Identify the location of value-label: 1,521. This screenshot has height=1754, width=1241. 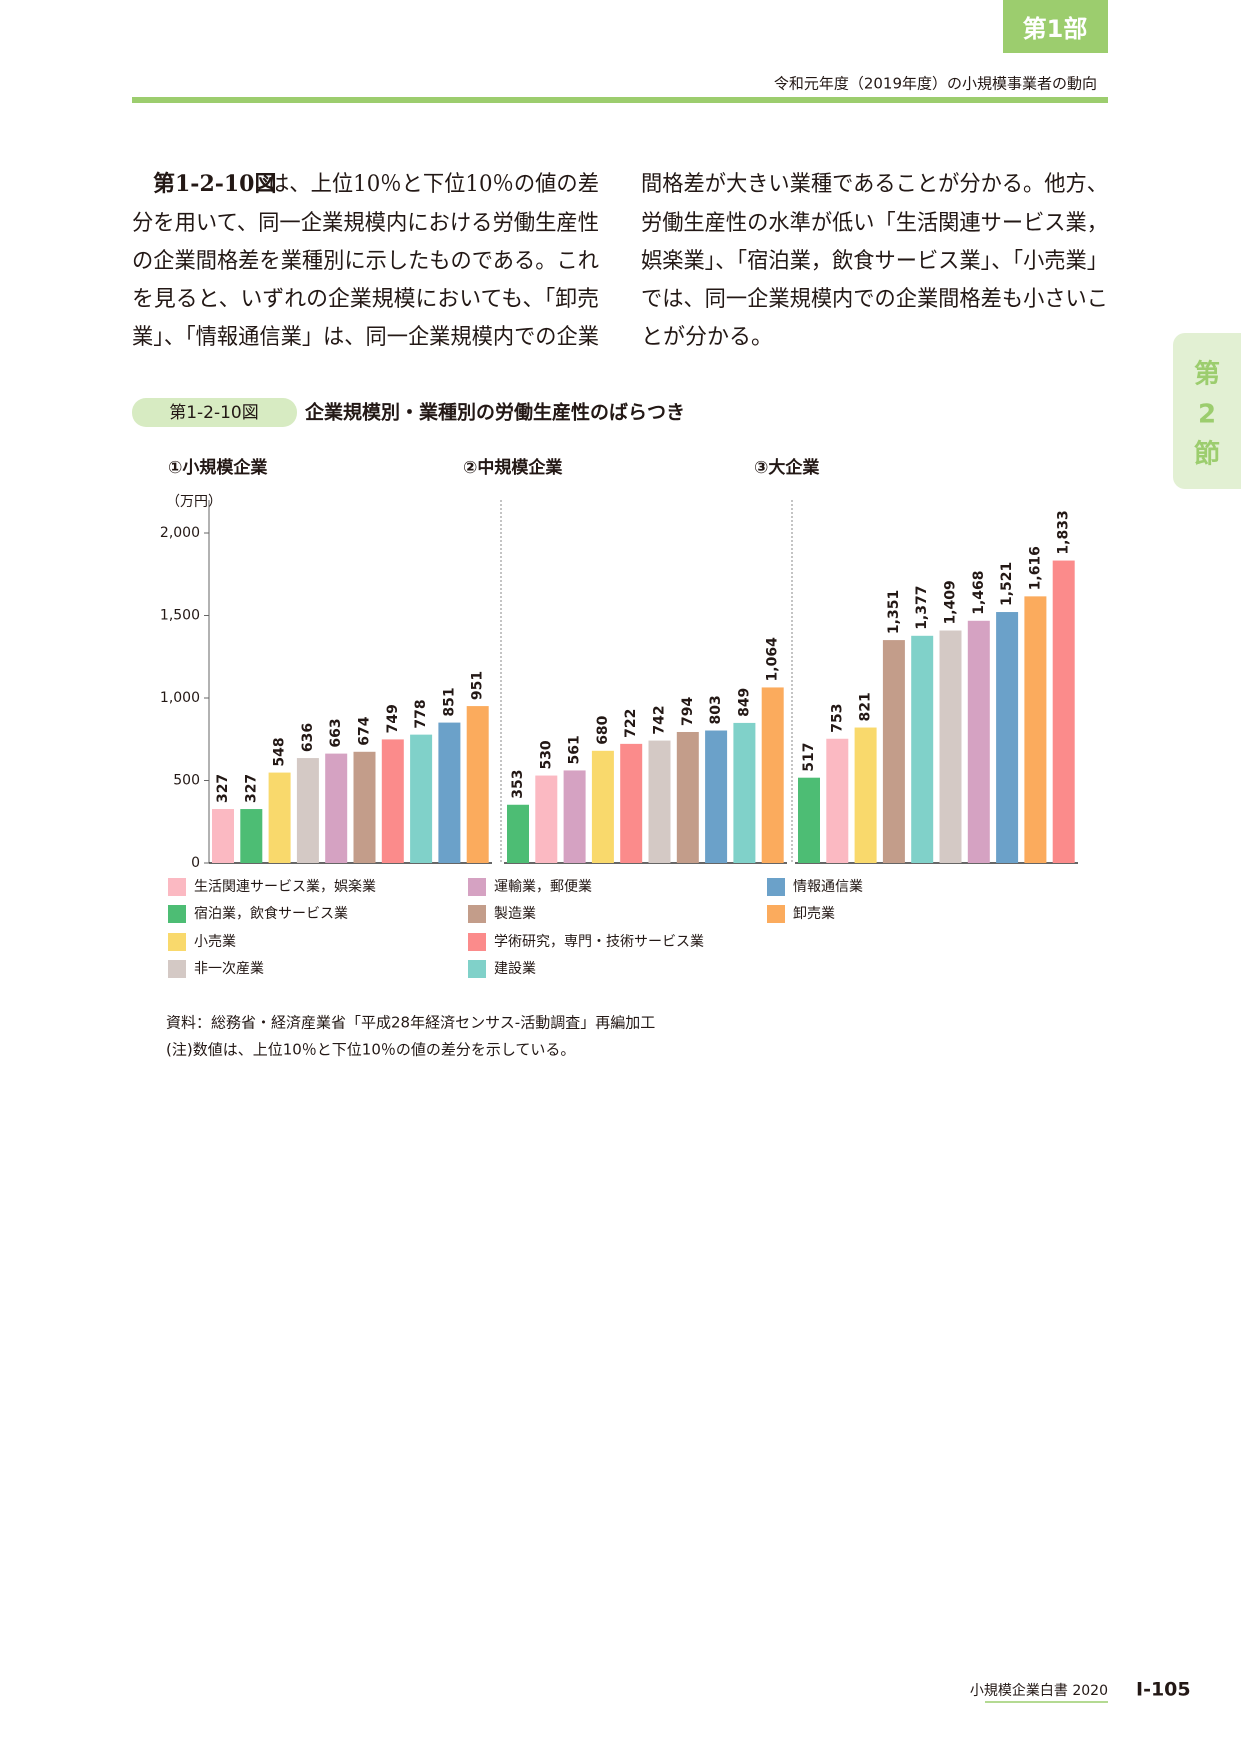
(1007, 584).